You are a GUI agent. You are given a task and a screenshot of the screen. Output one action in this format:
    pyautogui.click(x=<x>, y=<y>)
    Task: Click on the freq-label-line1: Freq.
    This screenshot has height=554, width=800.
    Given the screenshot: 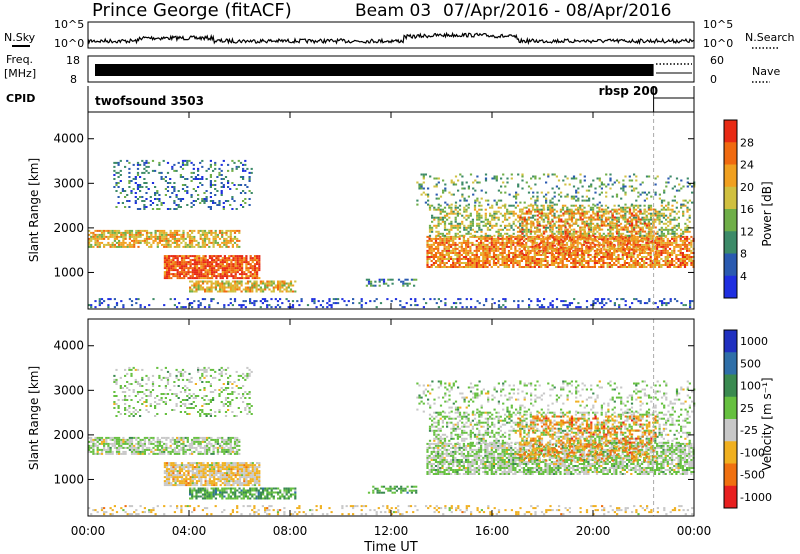 What is the action you would take?
    pyautogui.click(x=19, y=59)
    